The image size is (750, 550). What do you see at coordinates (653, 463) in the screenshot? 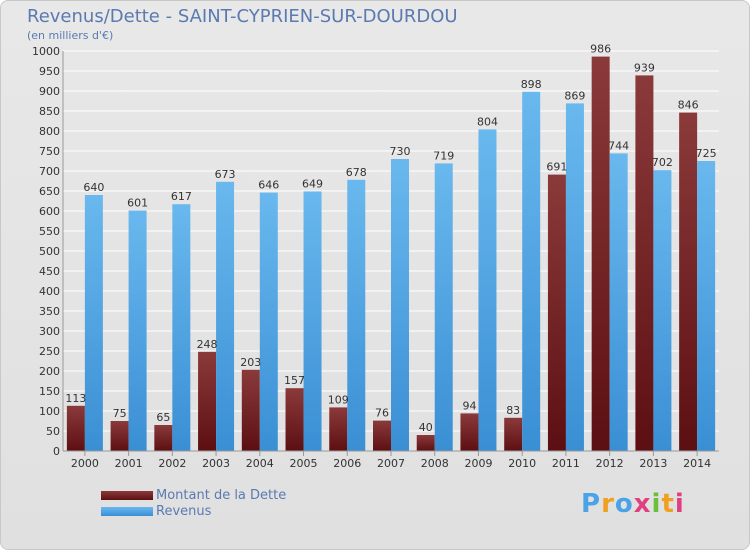
I see `x-tick-label: 2013` at bounding box center [653, 463].